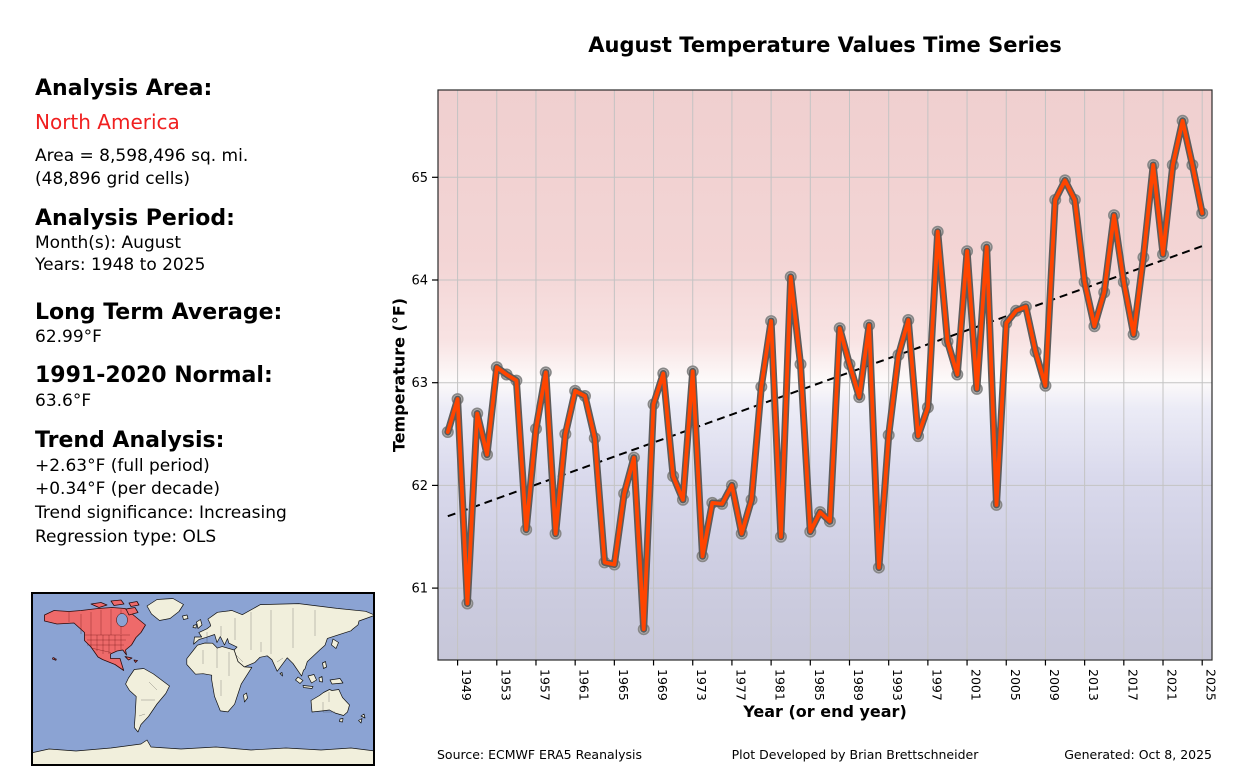 This screenshot has height=780, width=1250. What do you see at coordinates (825, 711) in the screenshot?
I see `x-axis-label: Year (or end year)` at bounding box center [825, 711].